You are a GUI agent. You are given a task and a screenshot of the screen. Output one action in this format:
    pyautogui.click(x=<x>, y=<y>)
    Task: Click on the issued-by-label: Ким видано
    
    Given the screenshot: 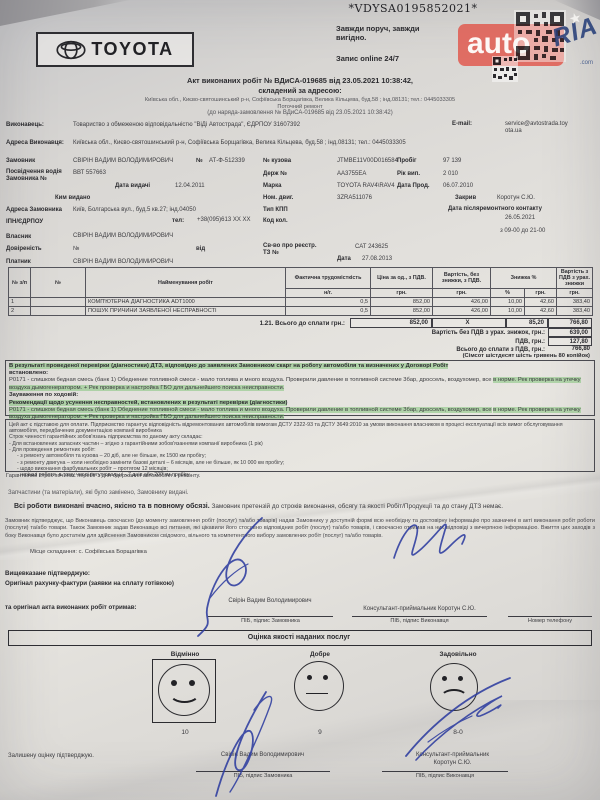 What is the action you would take?
    pyautogui.click(x=73, y=198)
    